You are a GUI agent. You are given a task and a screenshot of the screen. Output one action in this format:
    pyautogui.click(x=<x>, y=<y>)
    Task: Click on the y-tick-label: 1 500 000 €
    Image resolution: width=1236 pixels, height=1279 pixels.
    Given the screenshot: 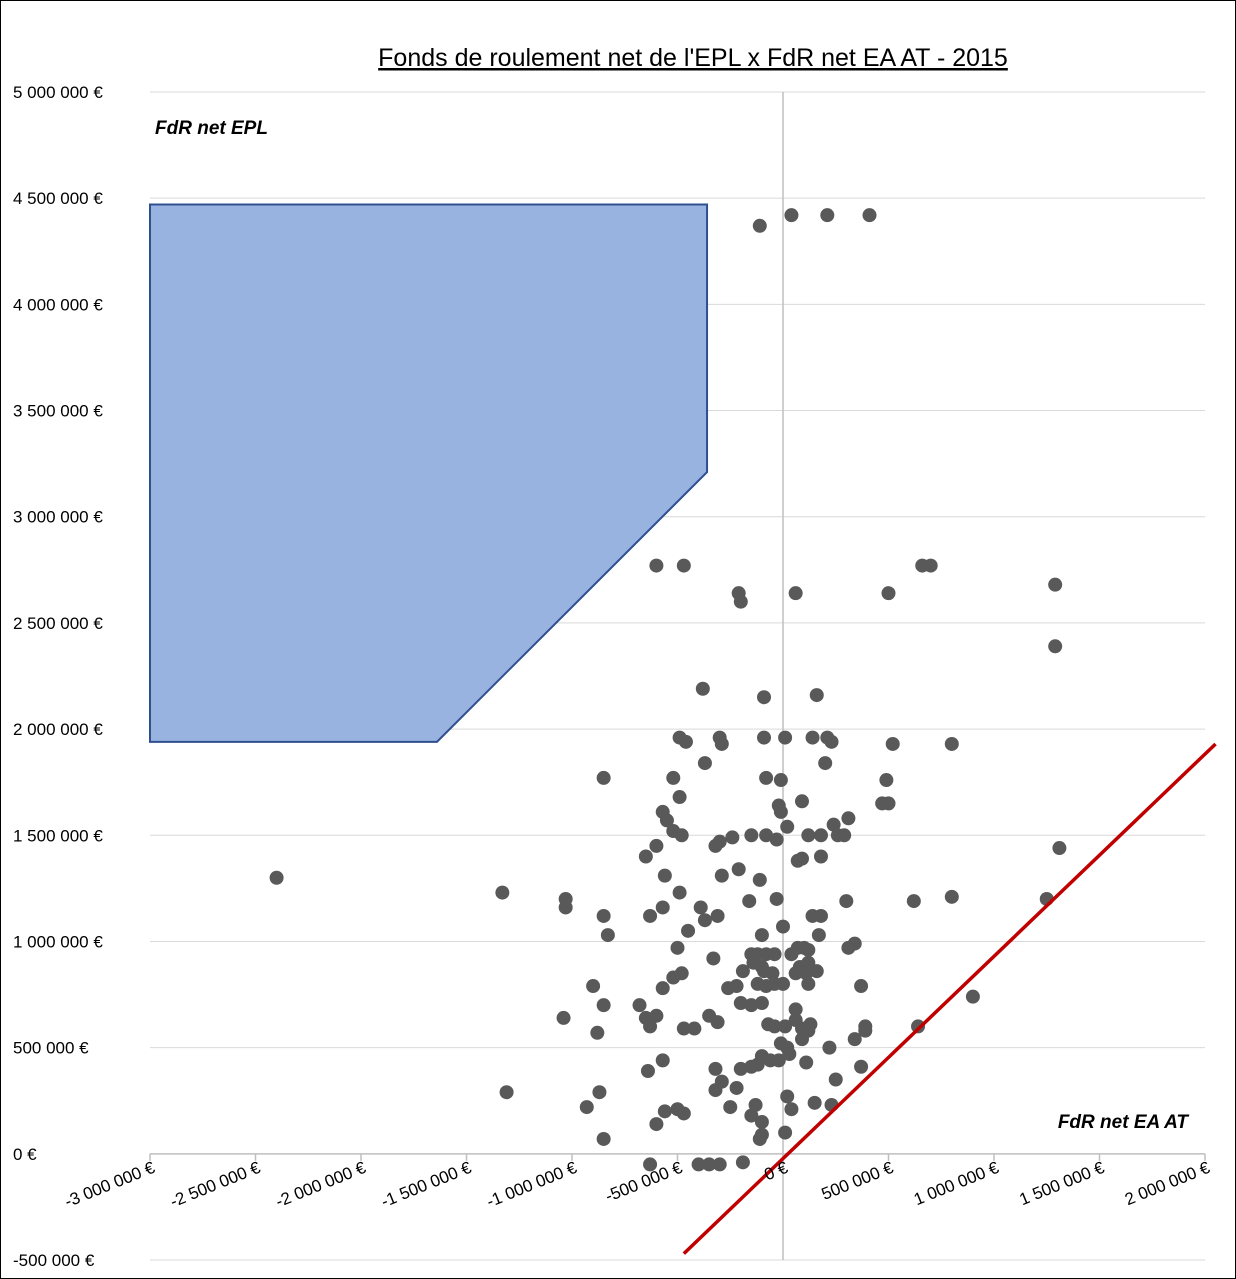 What is the action you would take?
    pyautogui.click(x=58, y=835)
    